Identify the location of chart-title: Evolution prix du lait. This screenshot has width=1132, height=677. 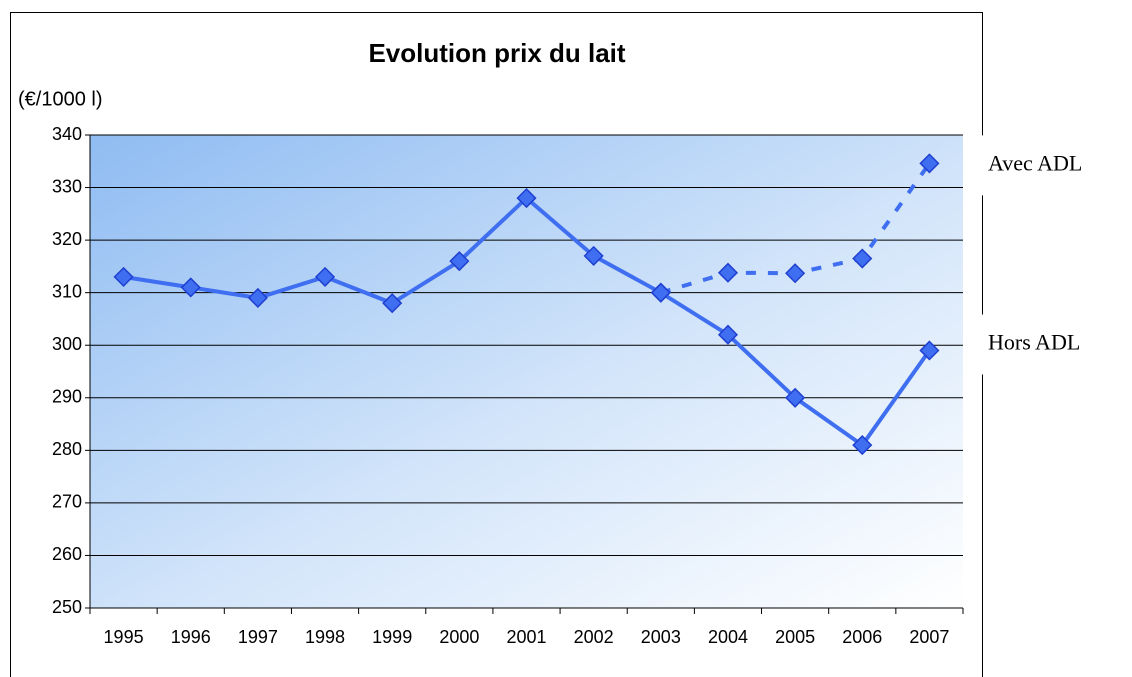
(496, 53).